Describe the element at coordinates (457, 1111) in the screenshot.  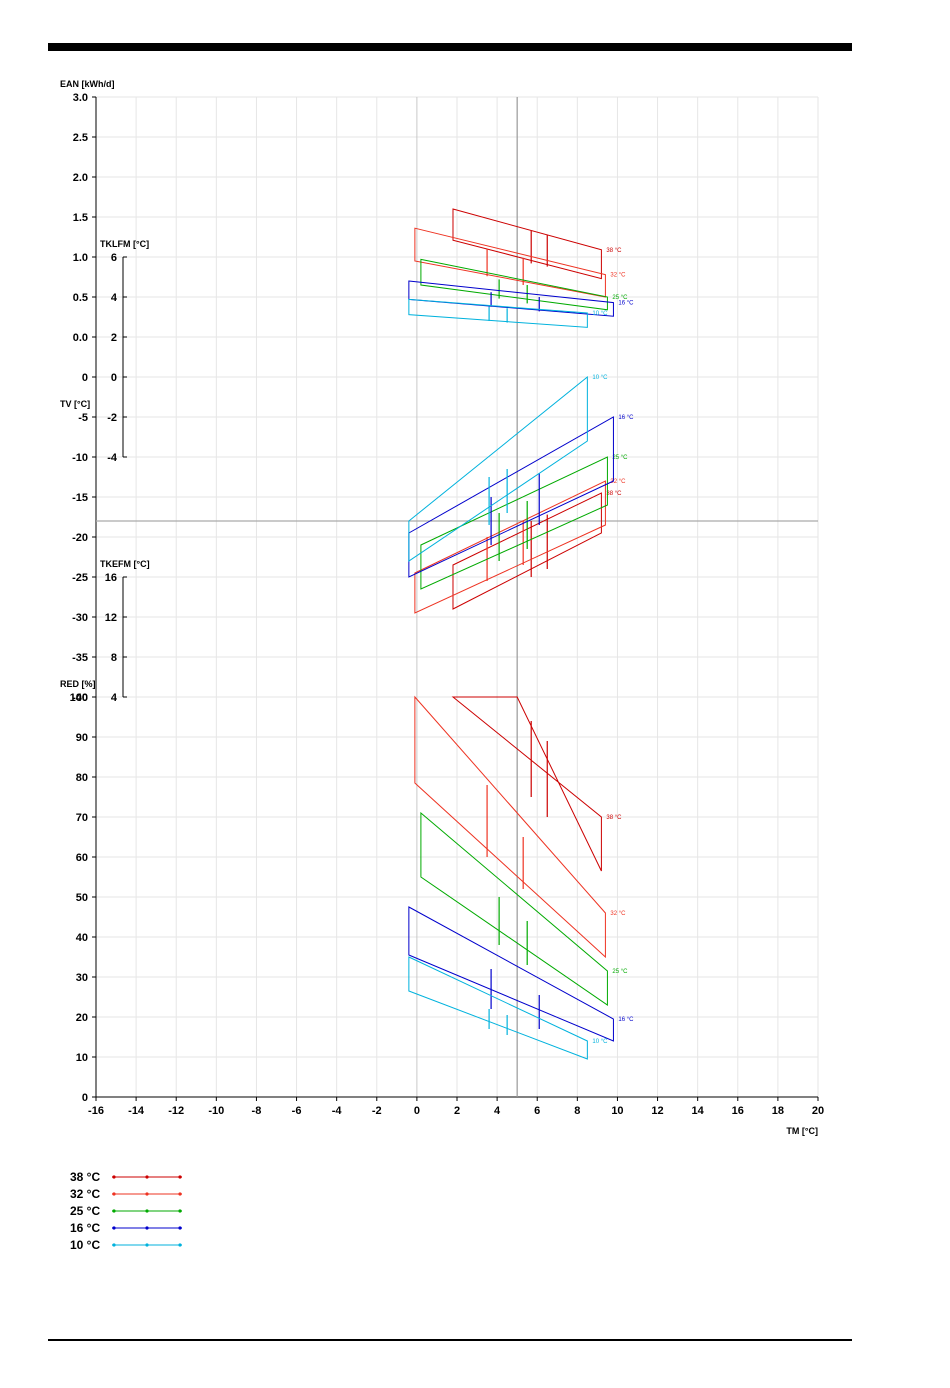
I see `x-tick-label: 2` at that location.